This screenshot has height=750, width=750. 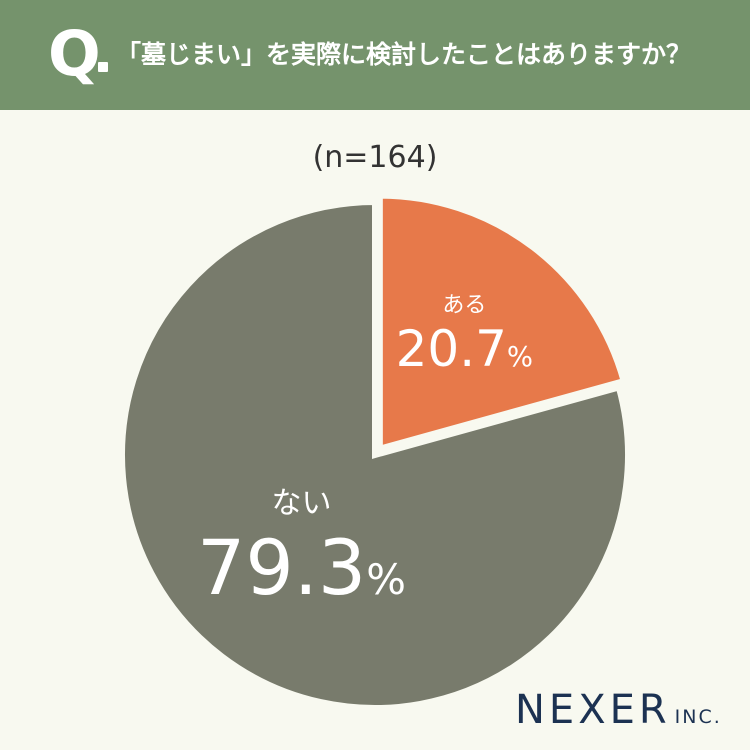 I want to click on slice-percent-nai: 79.3%, so click(x=301, y=572).